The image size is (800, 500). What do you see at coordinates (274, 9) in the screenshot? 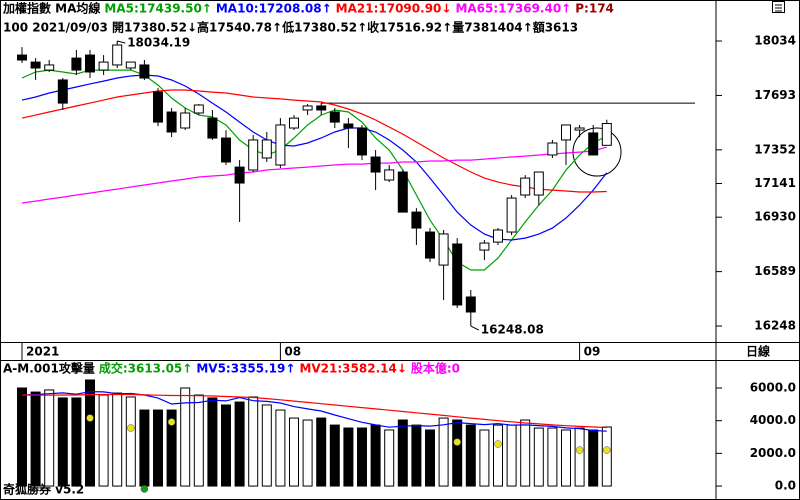
I see `header-item: MA10:17208.08↑` at bounding box center [274, 9].